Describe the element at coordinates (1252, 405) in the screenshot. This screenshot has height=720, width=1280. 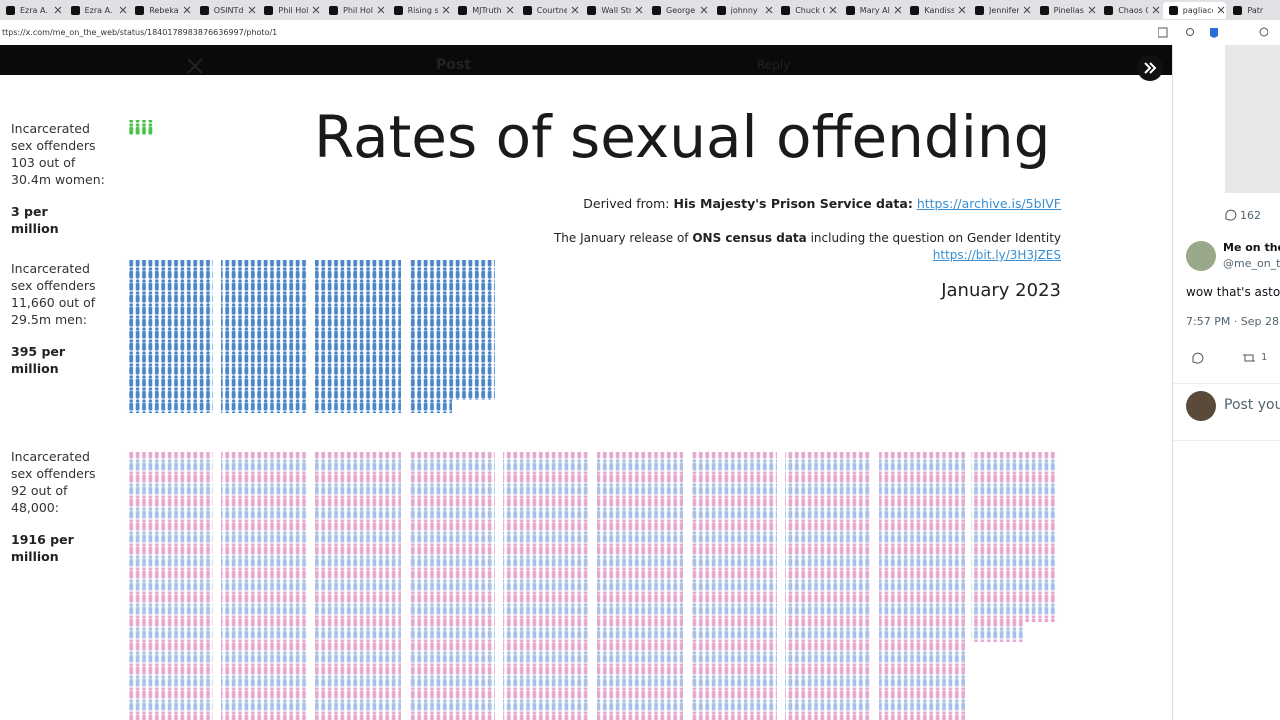
I see `compose-box: Post you` at that location.